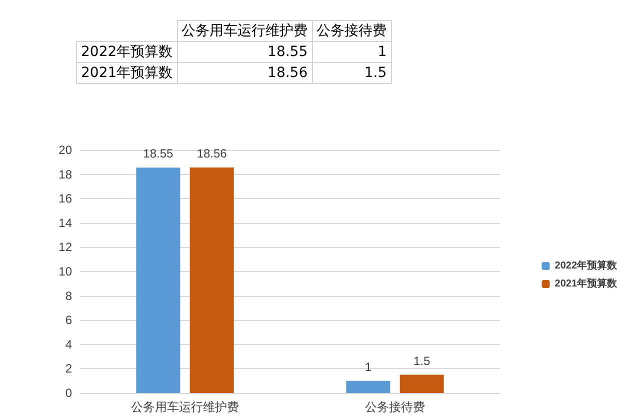  Describe the element at coordinates (65, 199) in the screenshot. I see `y-tick-label: 16` at that location.